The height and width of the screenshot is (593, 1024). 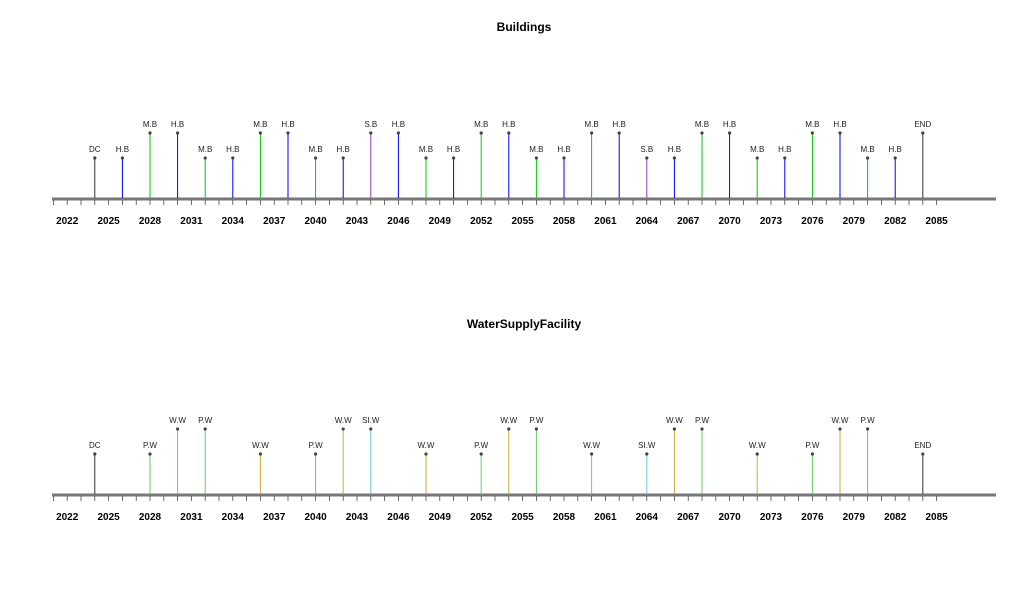 I want to click on event-label: SI.W, so click(x=371, y=420).